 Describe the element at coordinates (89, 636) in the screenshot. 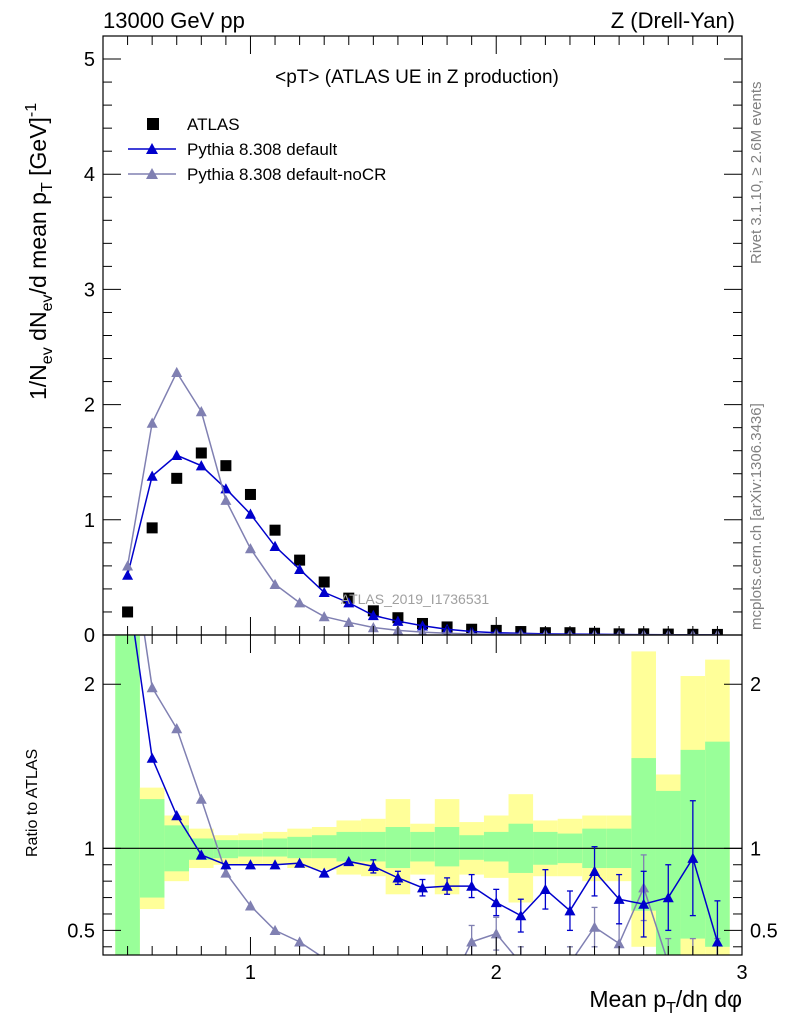

I see `main-ytick-label: 0` at that location.